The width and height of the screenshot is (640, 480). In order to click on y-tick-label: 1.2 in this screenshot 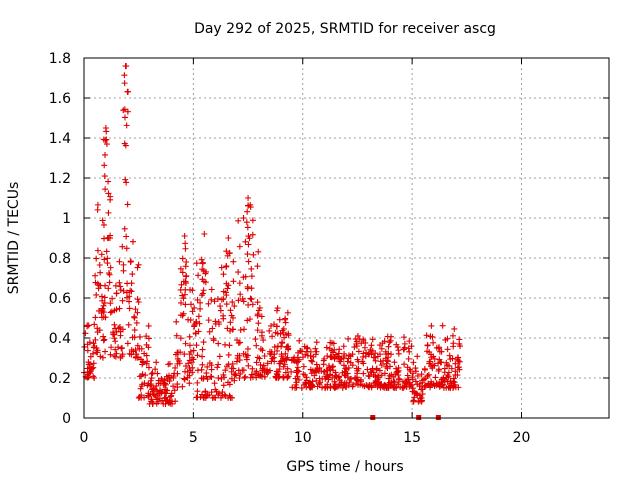, I will do `click(60, 179)`.